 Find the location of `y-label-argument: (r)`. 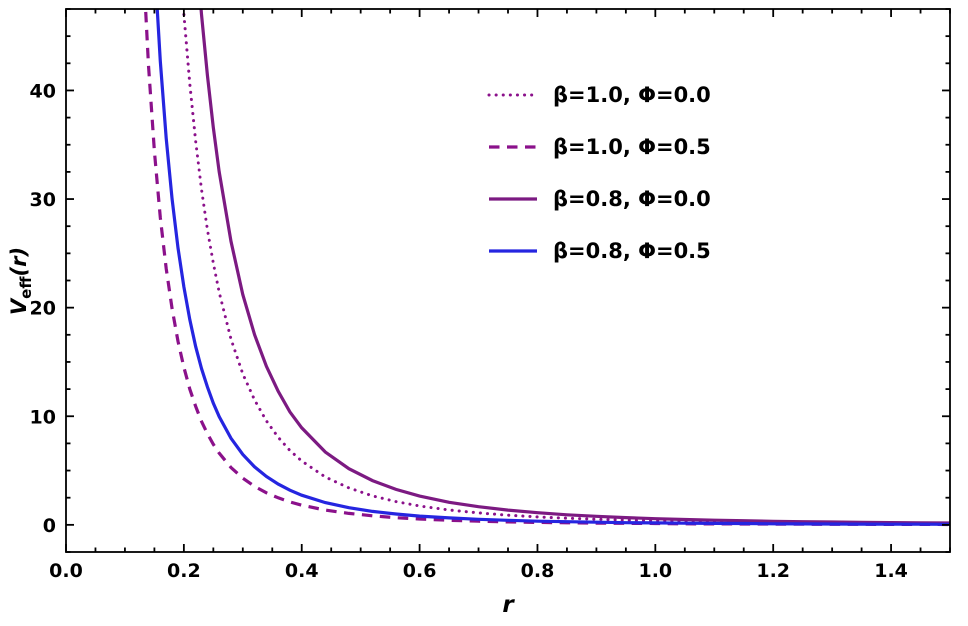

y-label-argument: (r) is located at coordinates (19, 261).